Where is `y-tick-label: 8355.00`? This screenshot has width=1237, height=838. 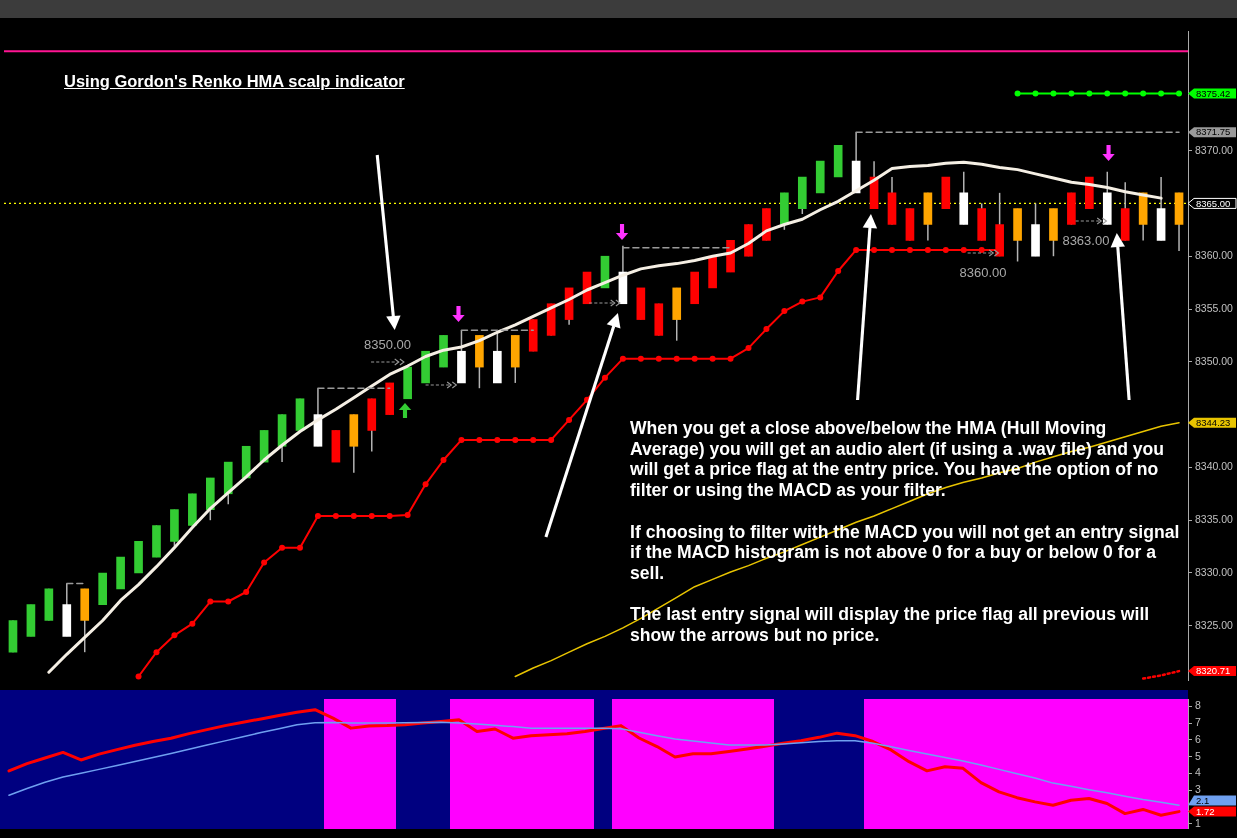 y-tick-label: 8355.00 is located at coordinates (1214, 307).